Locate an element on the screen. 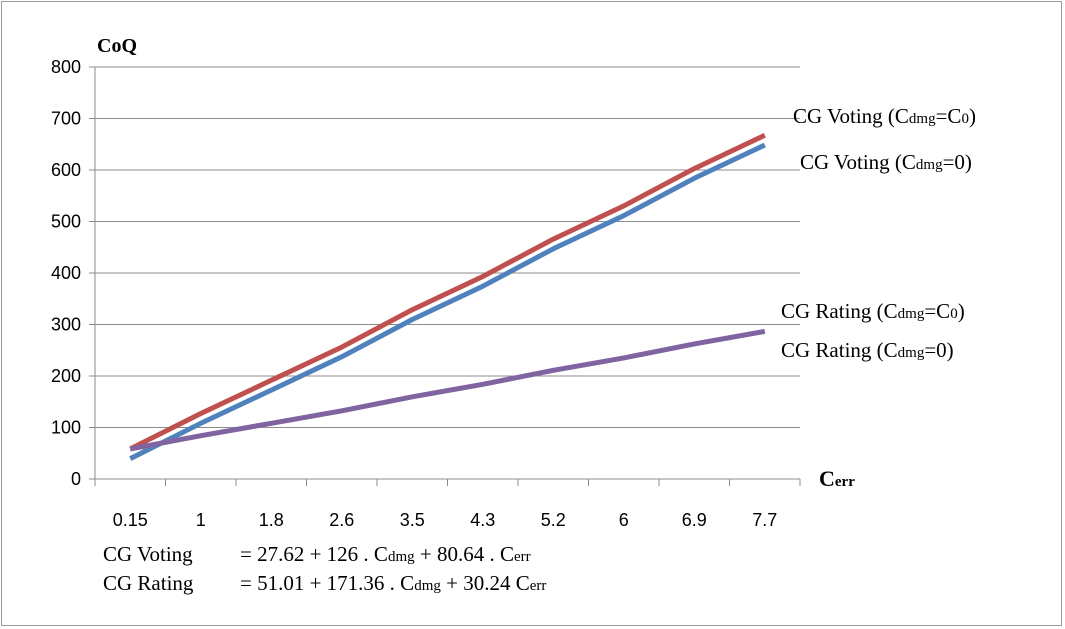  x-tick-label: 0.15 is located at coordinates (130, 520).